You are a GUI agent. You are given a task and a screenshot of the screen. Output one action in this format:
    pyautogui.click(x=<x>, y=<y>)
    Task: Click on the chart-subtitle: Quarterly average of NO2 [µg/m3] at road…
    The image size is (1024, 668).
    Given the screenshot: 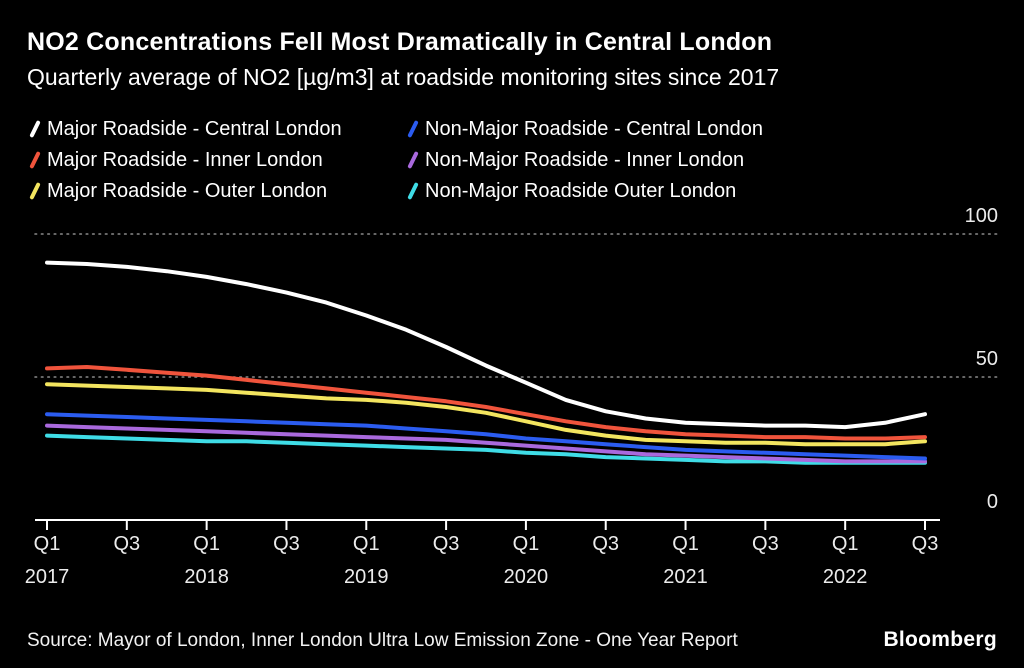 What is the action you would take?
    pyautogui.click(x=403, y=77)
    